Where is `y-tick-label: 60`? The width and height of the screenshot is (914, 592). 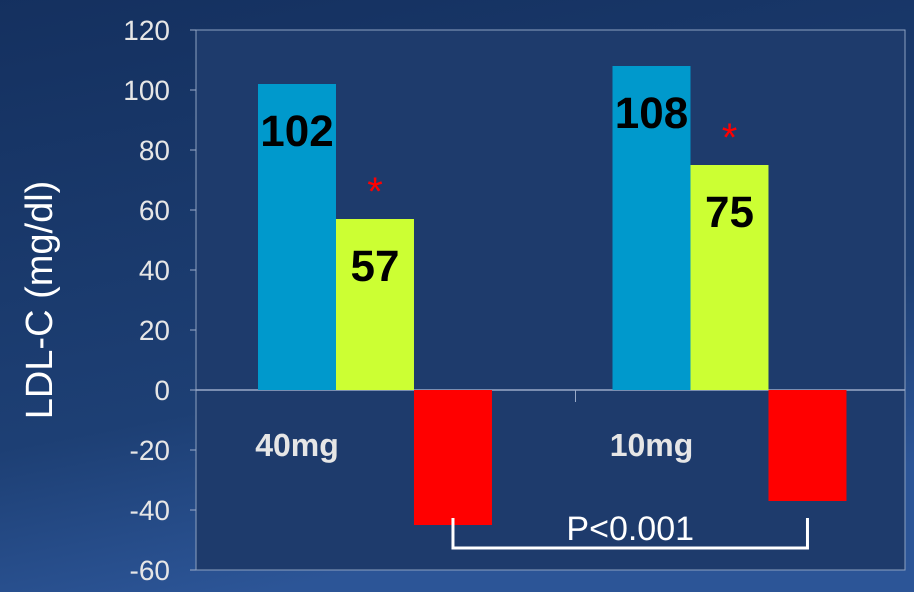 y-tick-label: 60 is located at coordinates (154, 210).